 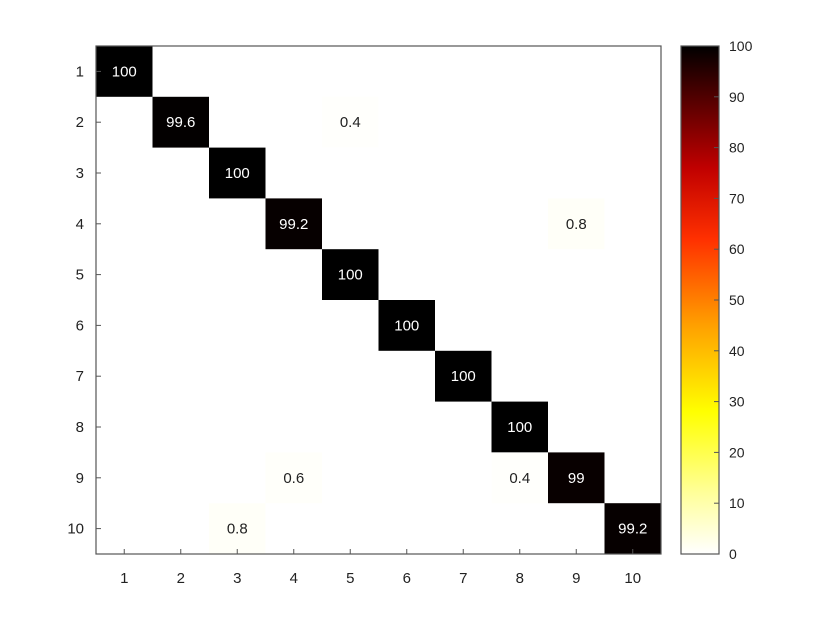 I want to click on colorbar-tick-label: 70, so click(x=737, y=198).